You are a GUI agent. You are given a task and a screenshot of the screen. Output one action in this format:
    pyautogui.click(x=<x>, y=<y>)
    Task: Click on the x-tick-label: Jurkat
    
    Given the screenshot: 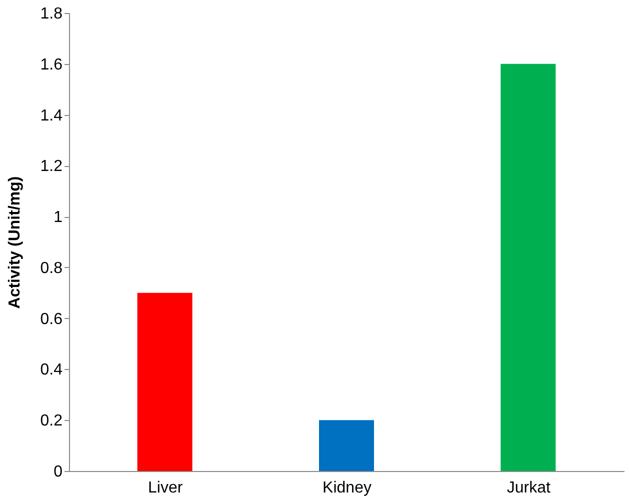 What is the action you would take?
    pyautogui.click(x=529, y=488)
    